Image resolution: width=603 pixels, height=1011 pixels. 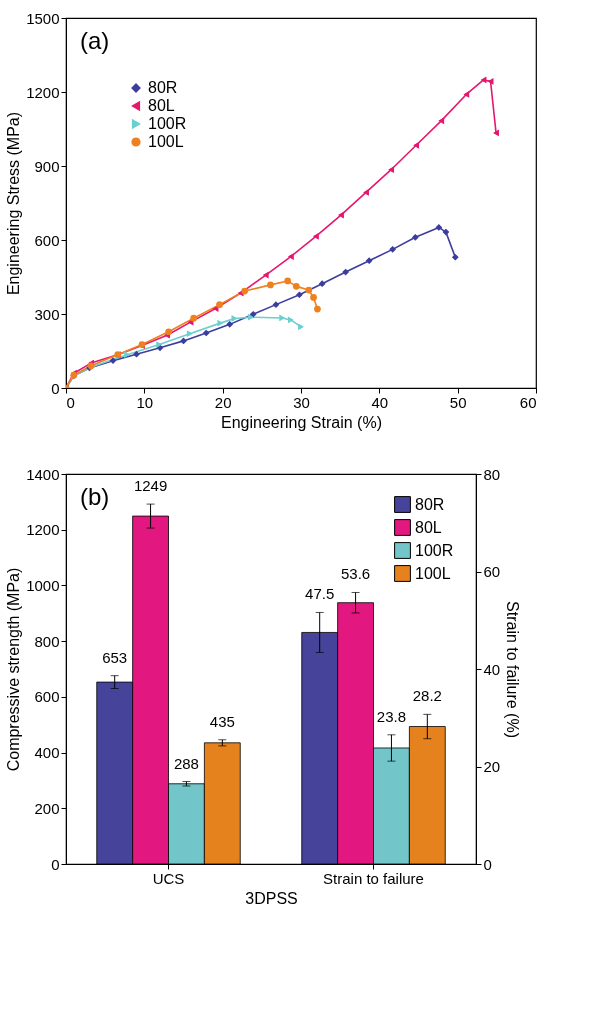 What do you see at coordinates (43, 18) in the screenshot?
I see `y-tick-label: 1500` at bounding box center [43, 18].